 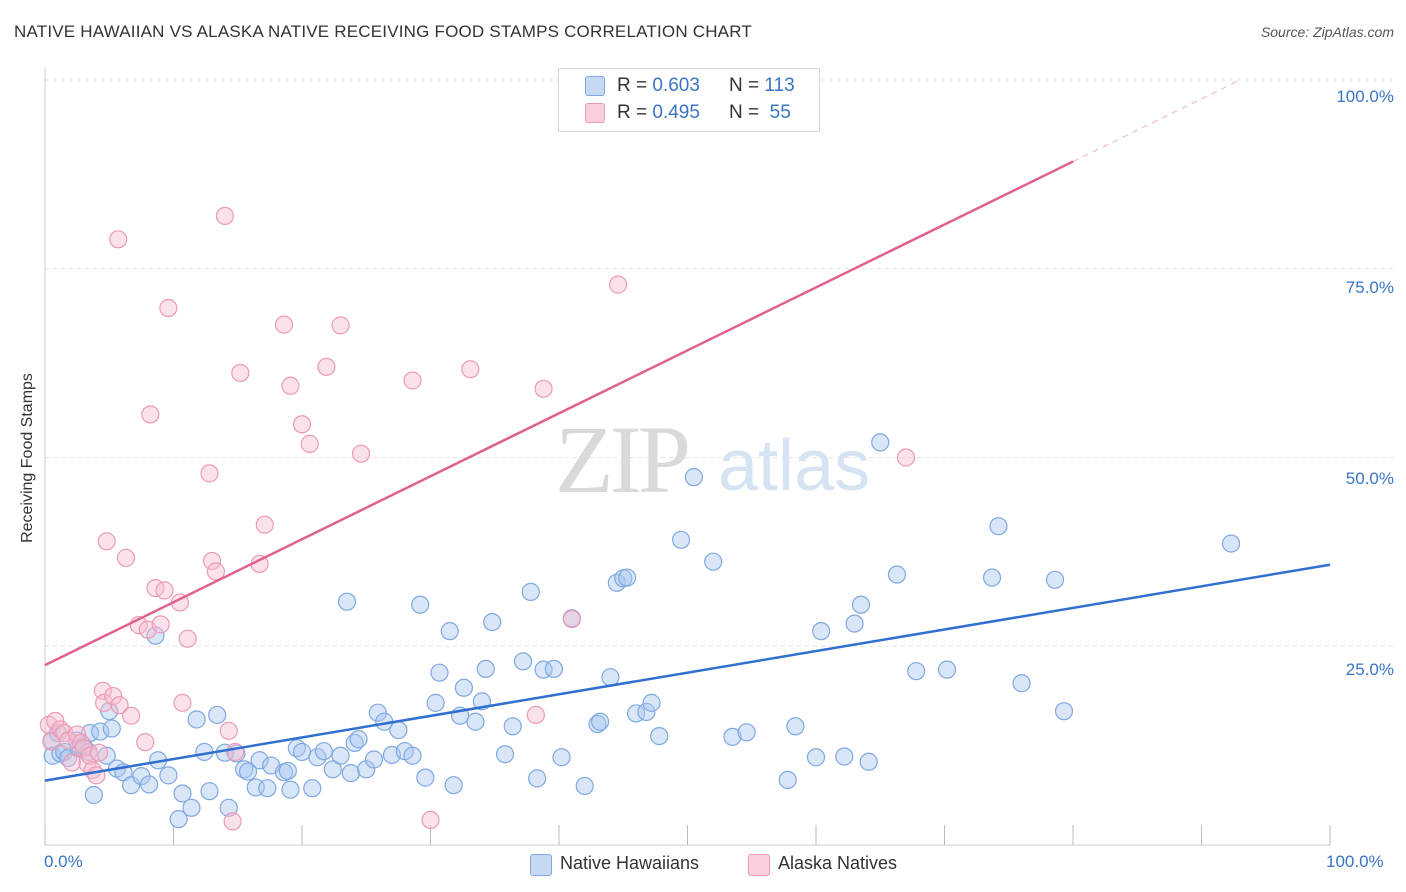 What do you see at coordinates (595, 86) in the screenshot?
I see `legend-swatch-blue` at bounding box center [595, 86].